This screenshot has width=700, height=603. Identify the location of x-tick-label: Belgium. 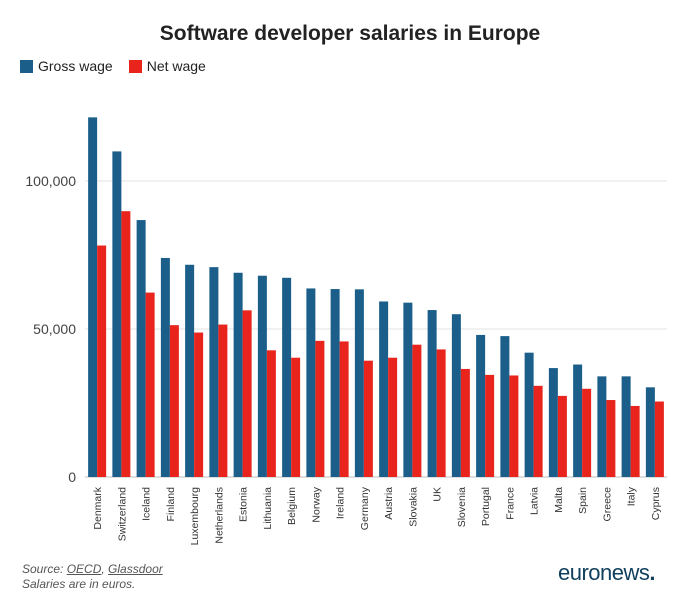
(292, 506).